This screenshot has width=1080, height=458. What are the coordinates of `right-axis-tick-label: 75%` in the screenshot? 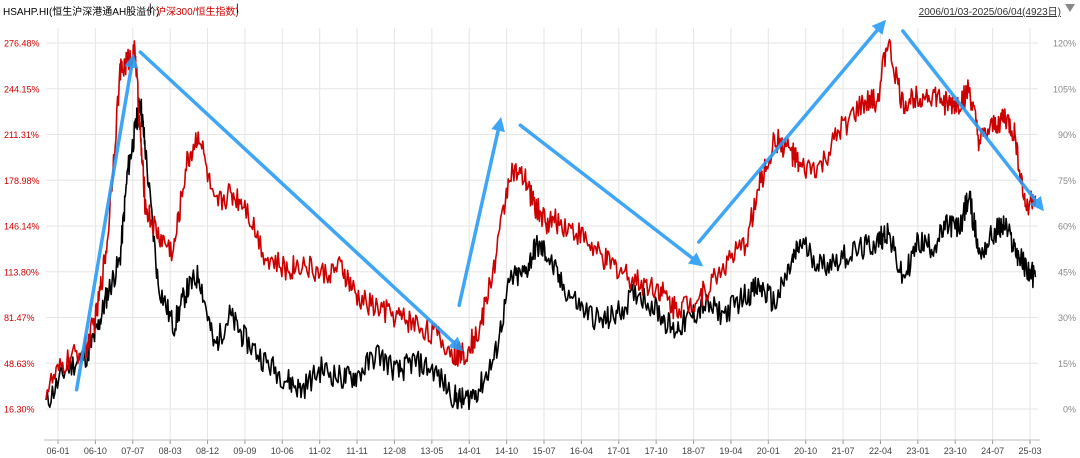 It's located at (1067, 181).